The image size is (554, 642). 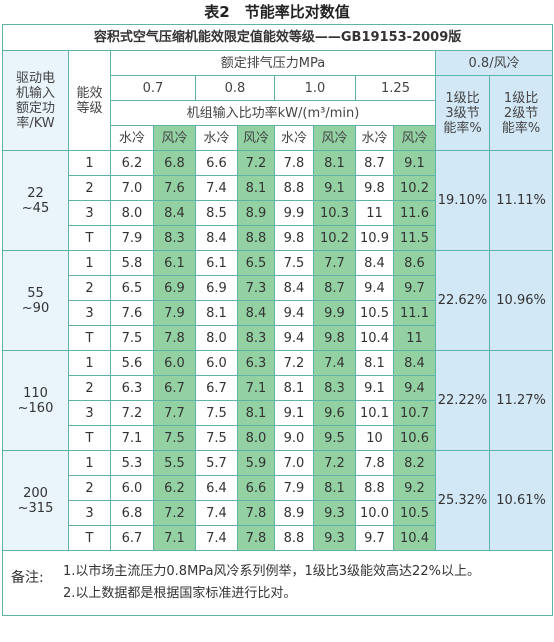 I want to click on power-range: 110 ~160, so click(x=35, y=400).